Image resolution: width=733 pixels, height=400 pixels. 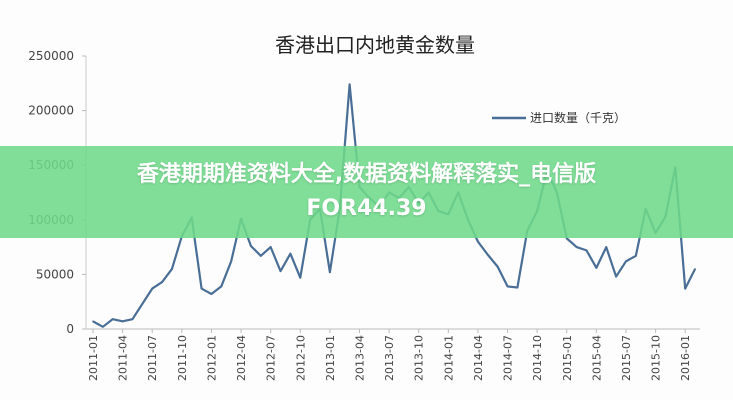 What do you see at coordinates (389, 358) in the screenshot?
I see `x-tick-label: 2013-07` at bounding box center [389, 358].